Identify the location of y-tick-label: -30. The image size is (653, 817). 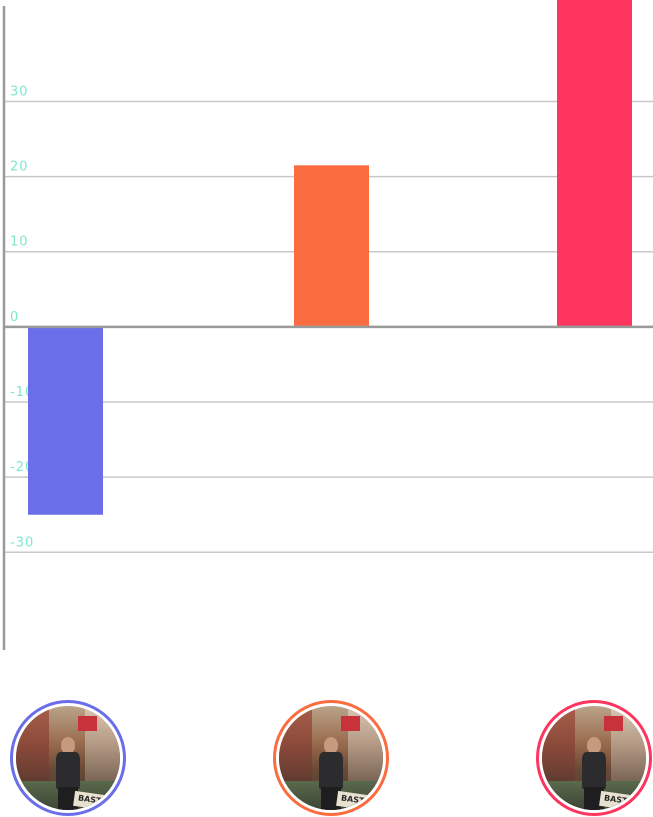
(22, 542).